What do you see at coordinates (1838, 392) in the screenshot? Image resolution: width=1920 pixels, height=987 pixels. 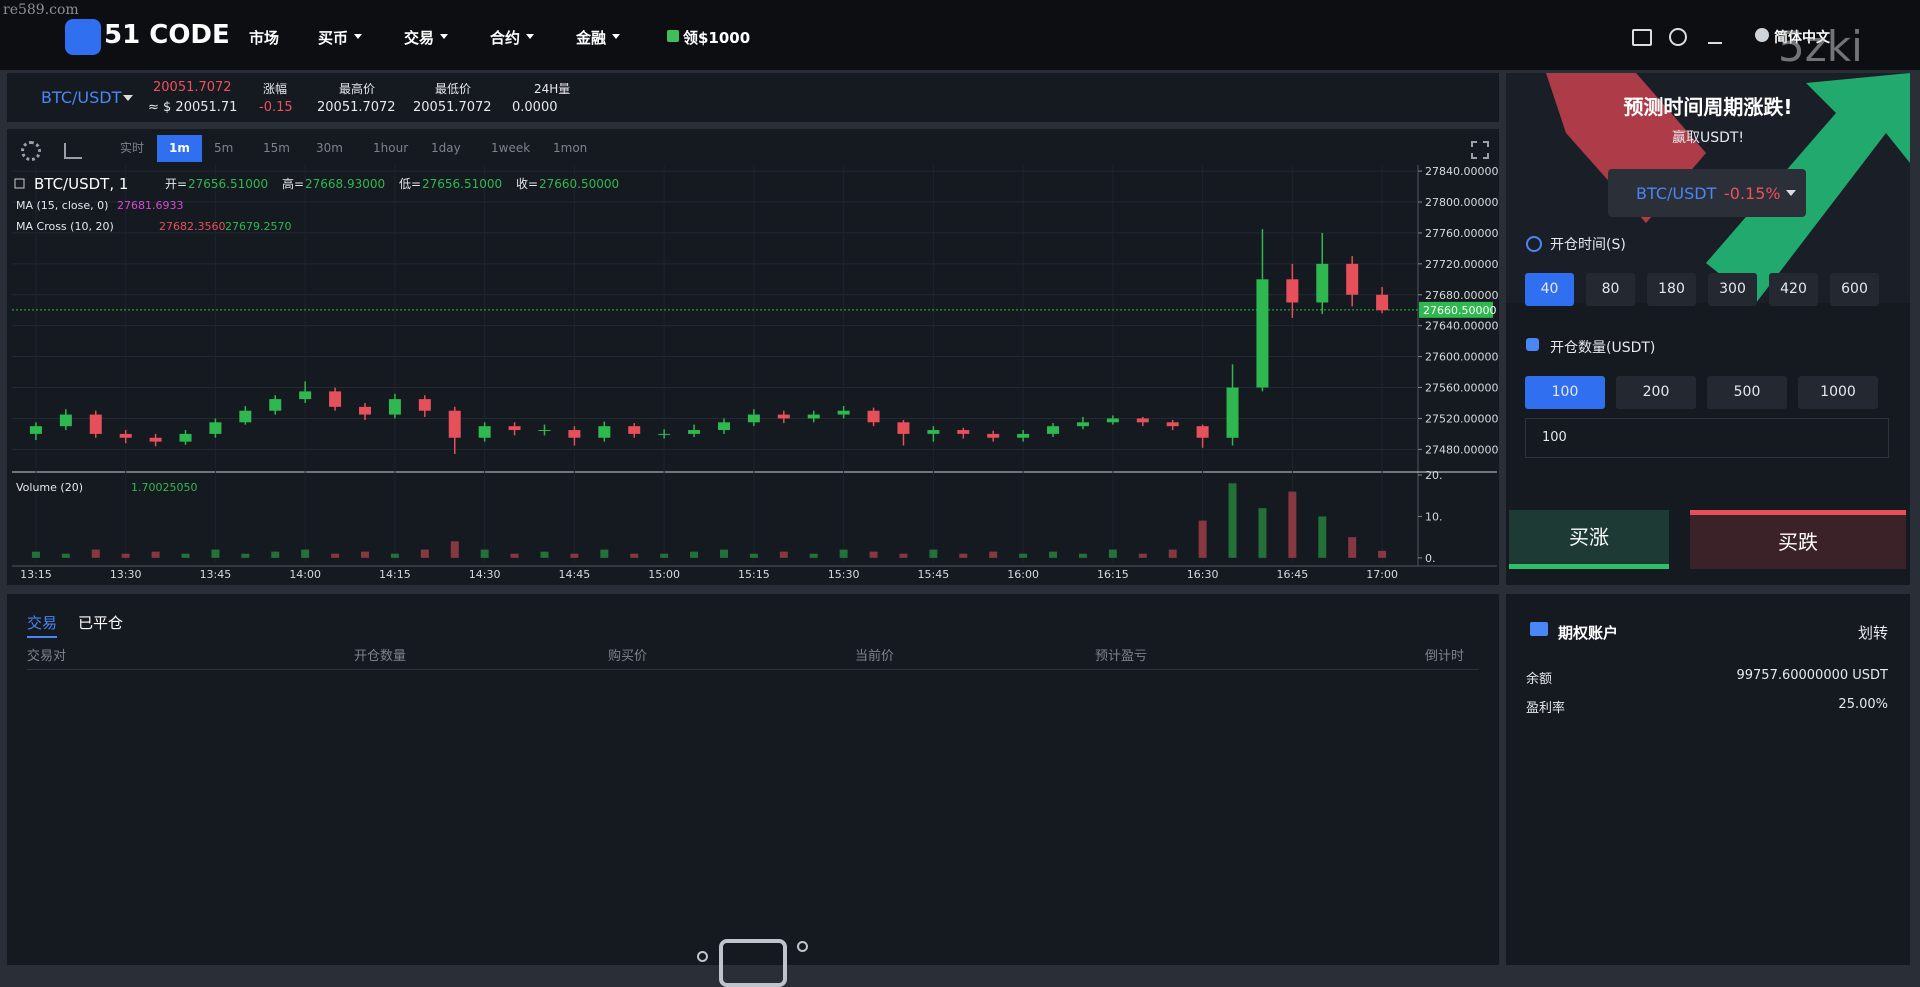 I see `amount-option: 1000` at bounding box center [1838, 392].